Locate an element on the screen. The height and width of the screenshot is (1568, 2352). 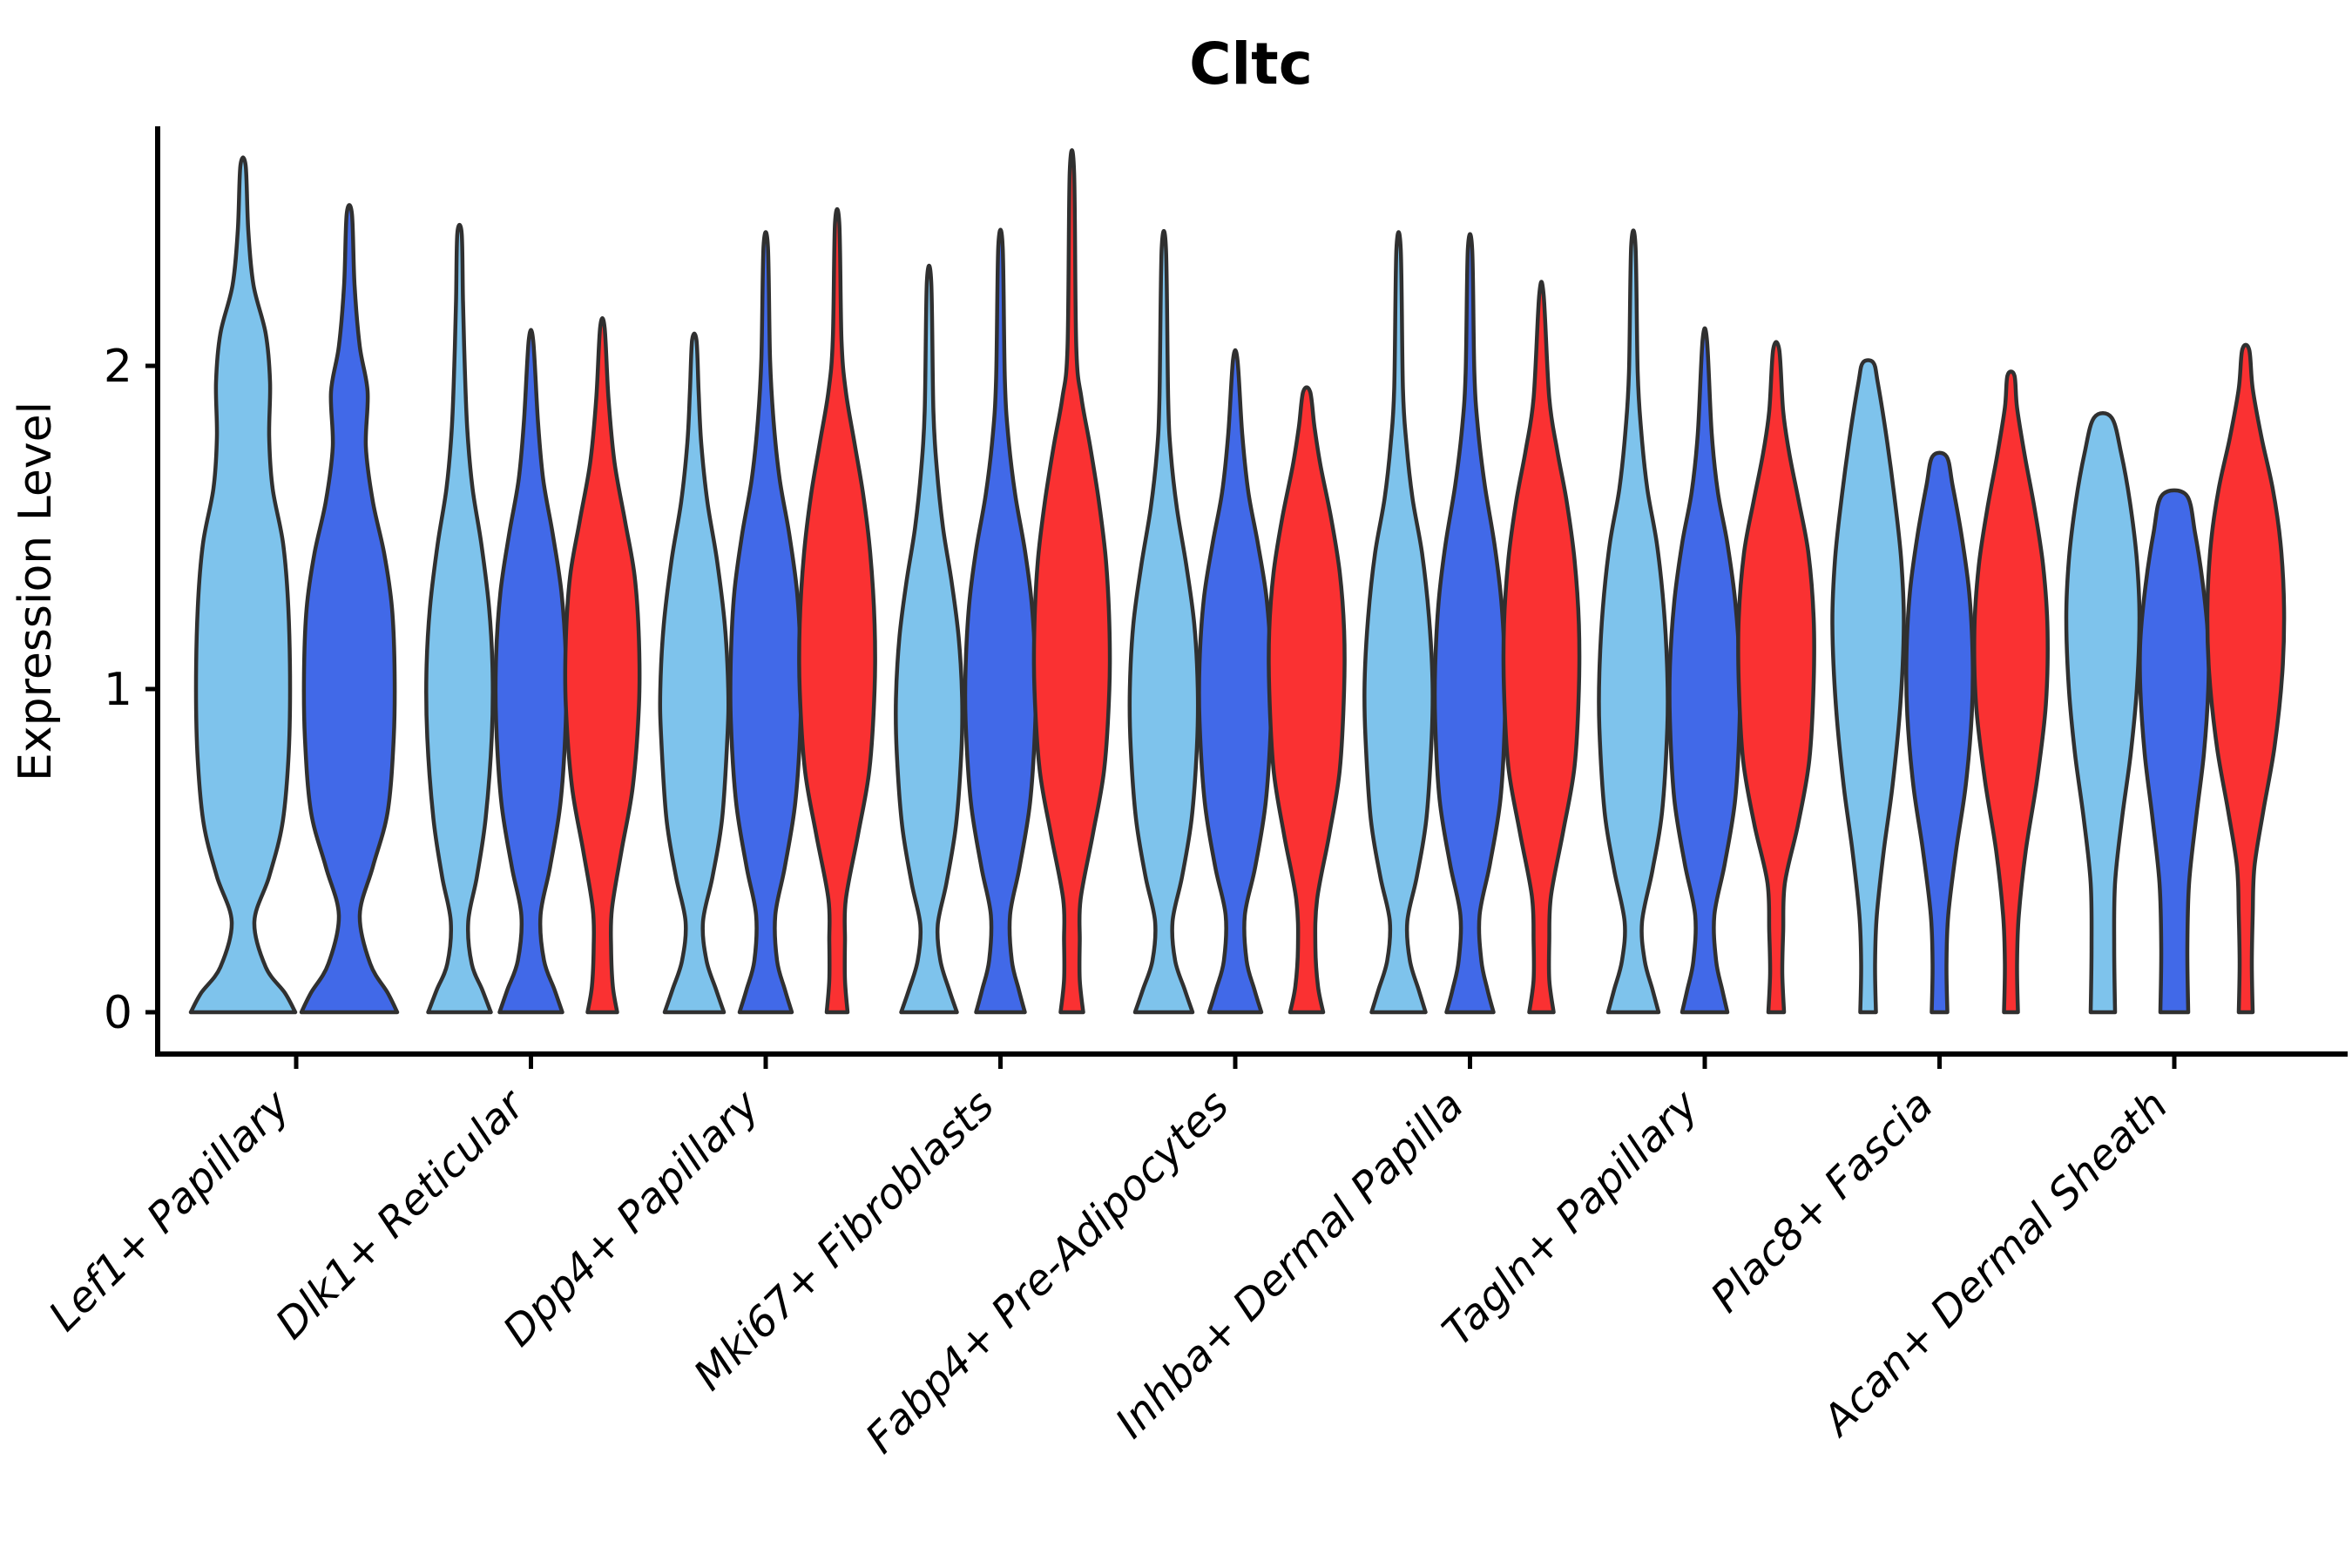
x-tick-label: Lef1+ Papillary is located at coordinates (169, 1211).